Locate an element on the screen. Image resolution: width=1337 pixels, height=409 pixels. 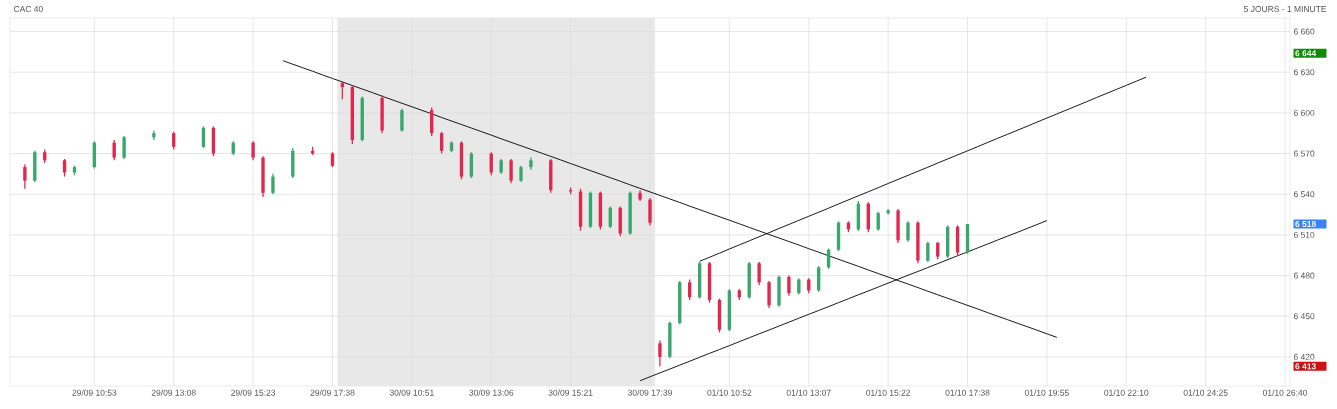
x-tick-label: 30/09 13:06 is located at coordinates (491, 392).